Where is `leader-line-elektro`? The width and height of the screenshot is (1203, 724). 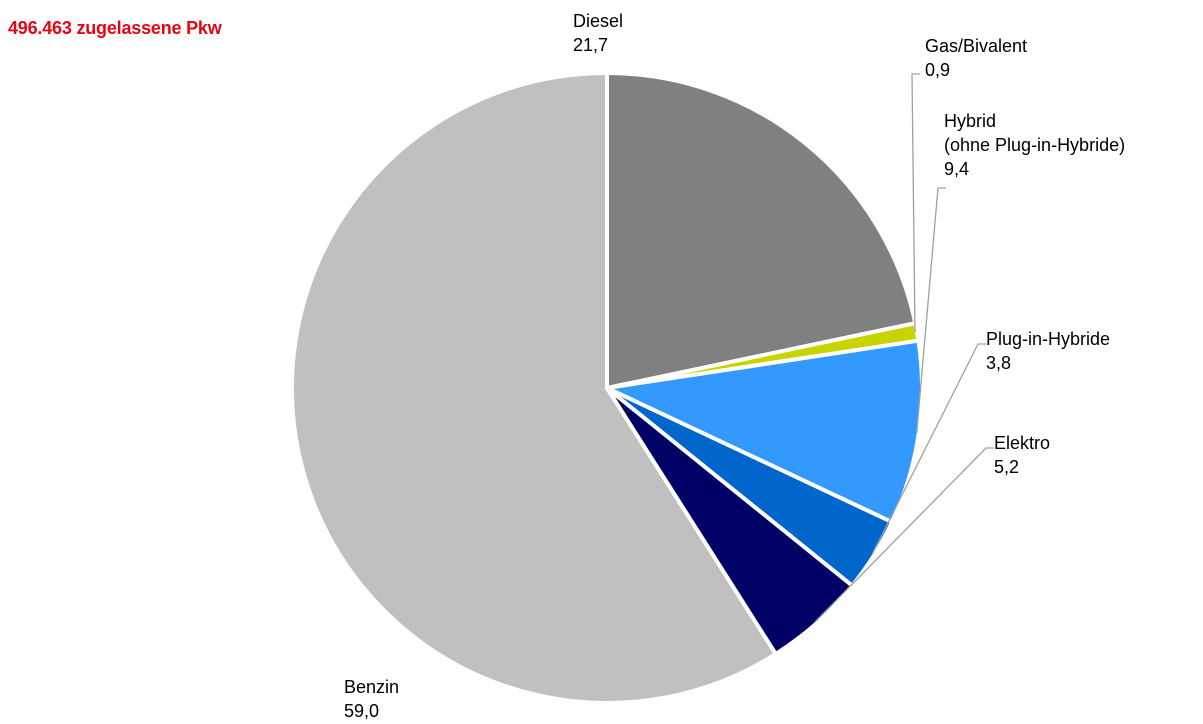
leader-line-elektro is located at coordinates (904, 534).